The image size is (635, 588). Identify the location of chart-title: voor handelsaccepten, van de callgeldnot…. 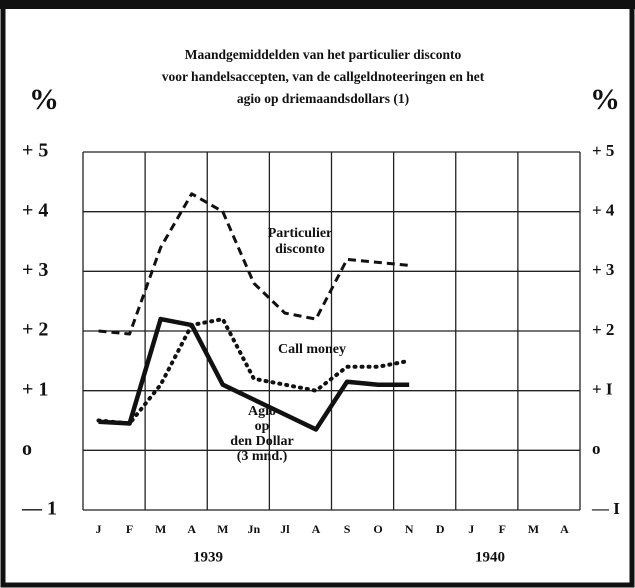
(323, 76).